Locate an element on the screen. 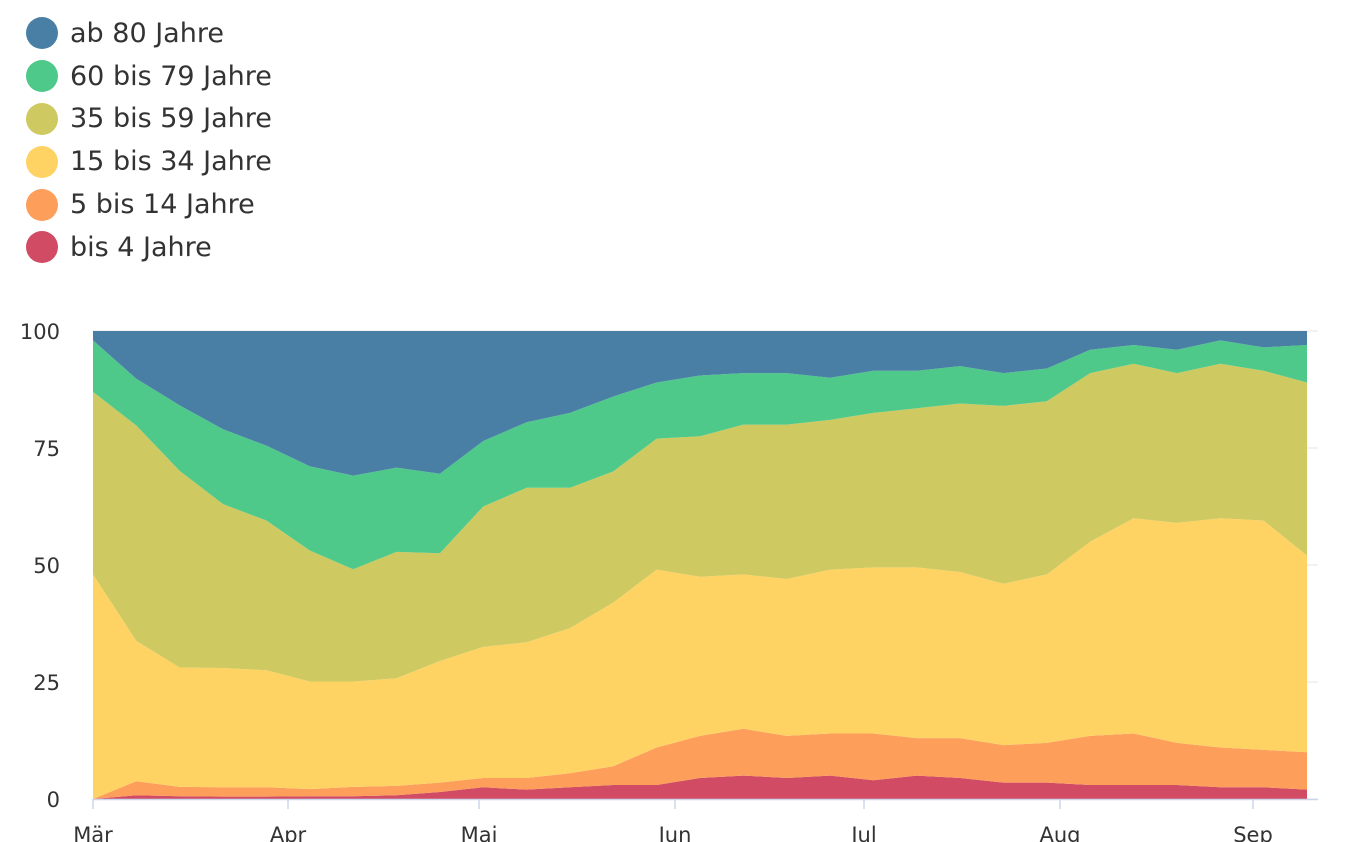 The width and height of the screenshot is (1358, 842). area-bis-4-jahre is located at coordinates (700, 787).